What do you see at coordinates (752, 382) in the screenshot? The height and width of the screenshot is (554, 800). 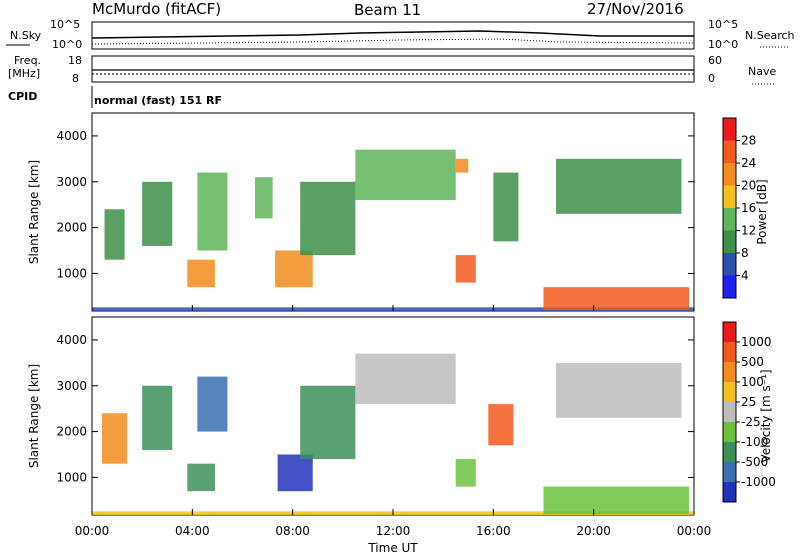 I see `velocity-colorbar-tick-label: 100` at bounding box center [752, 382].